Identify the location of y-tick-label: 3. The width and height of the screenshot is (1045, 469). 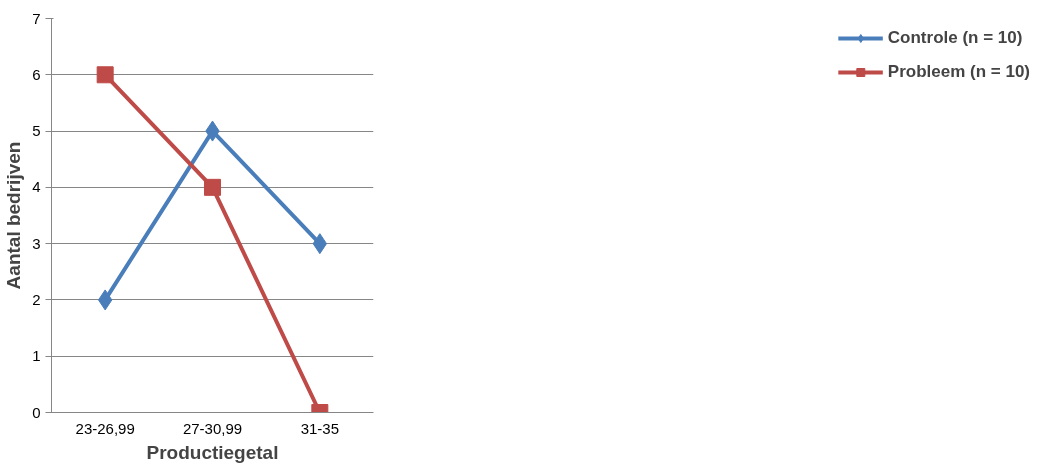
(36, 243).